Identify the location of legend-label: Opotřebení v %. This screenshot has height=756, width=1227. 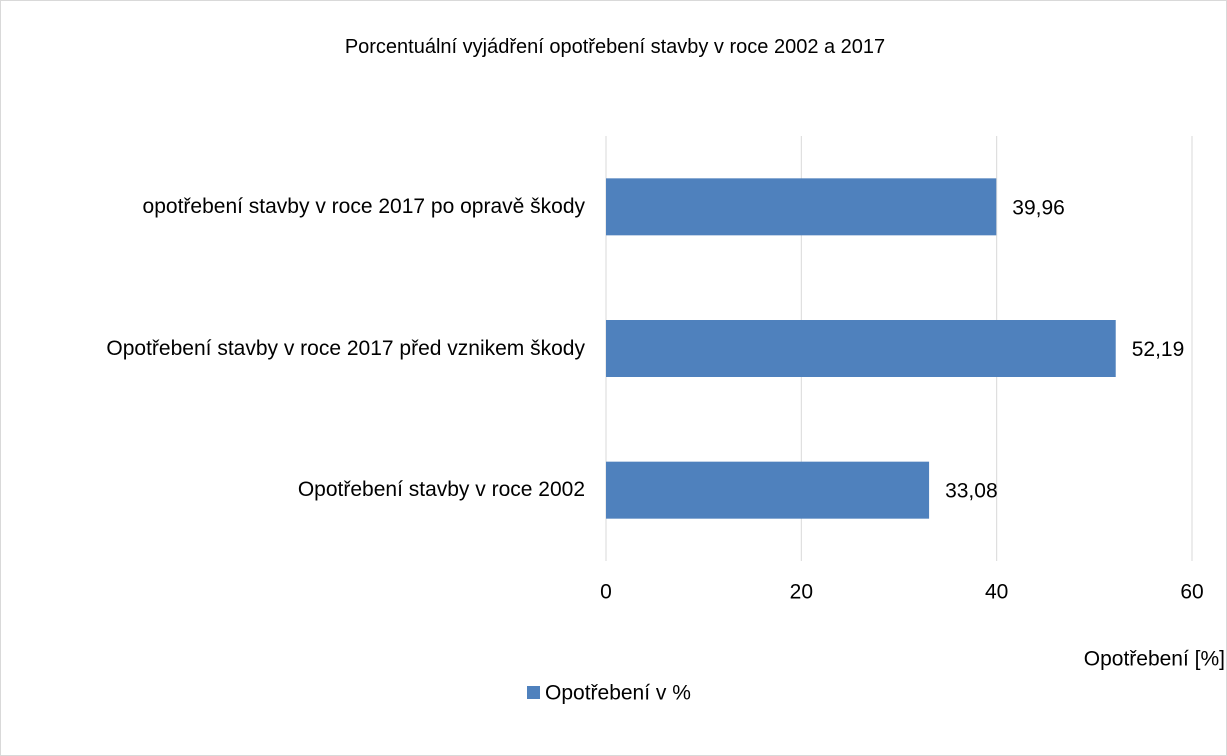
(618, 693).